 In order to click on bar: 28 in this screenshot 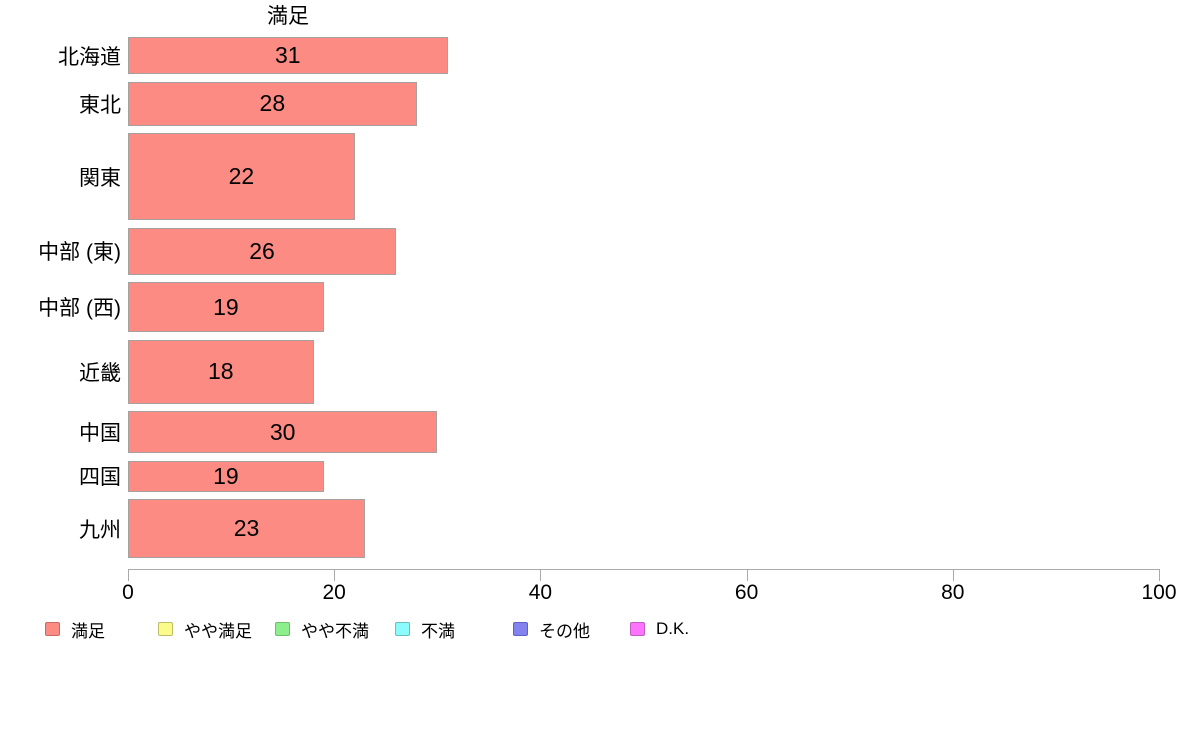, I will do `click(272, 103)`.